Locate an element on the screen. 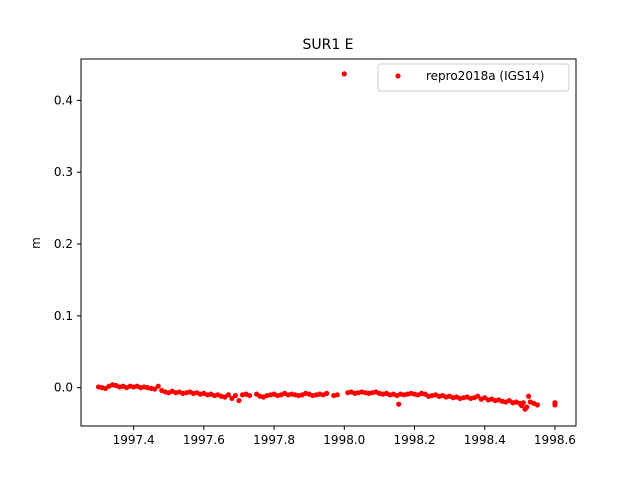 The width and height of the screenshot is (640, 480). legend-label: repro2018a (IGS14) is located at coordinates (485, 76).